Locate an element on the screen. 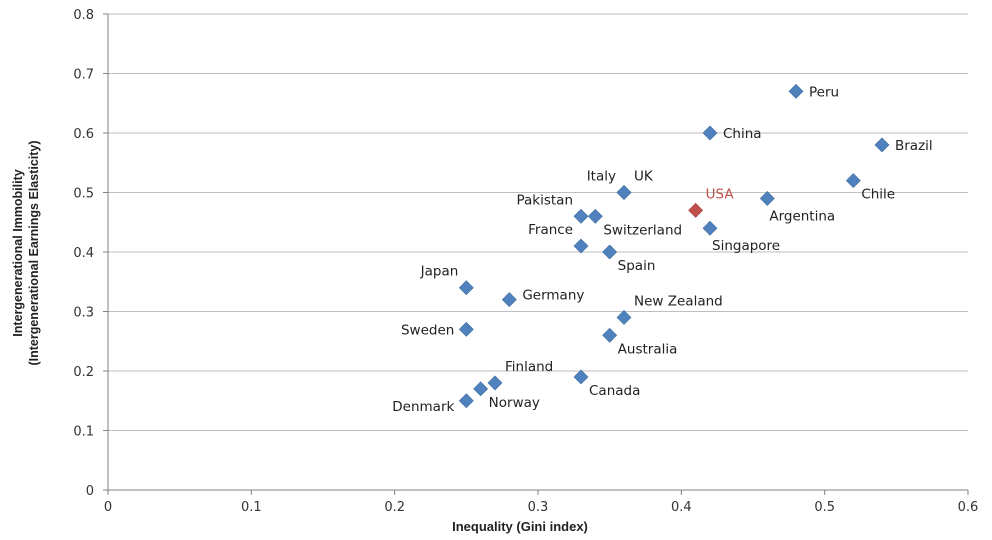  data-point-spain is located at coordinates (610, 252).